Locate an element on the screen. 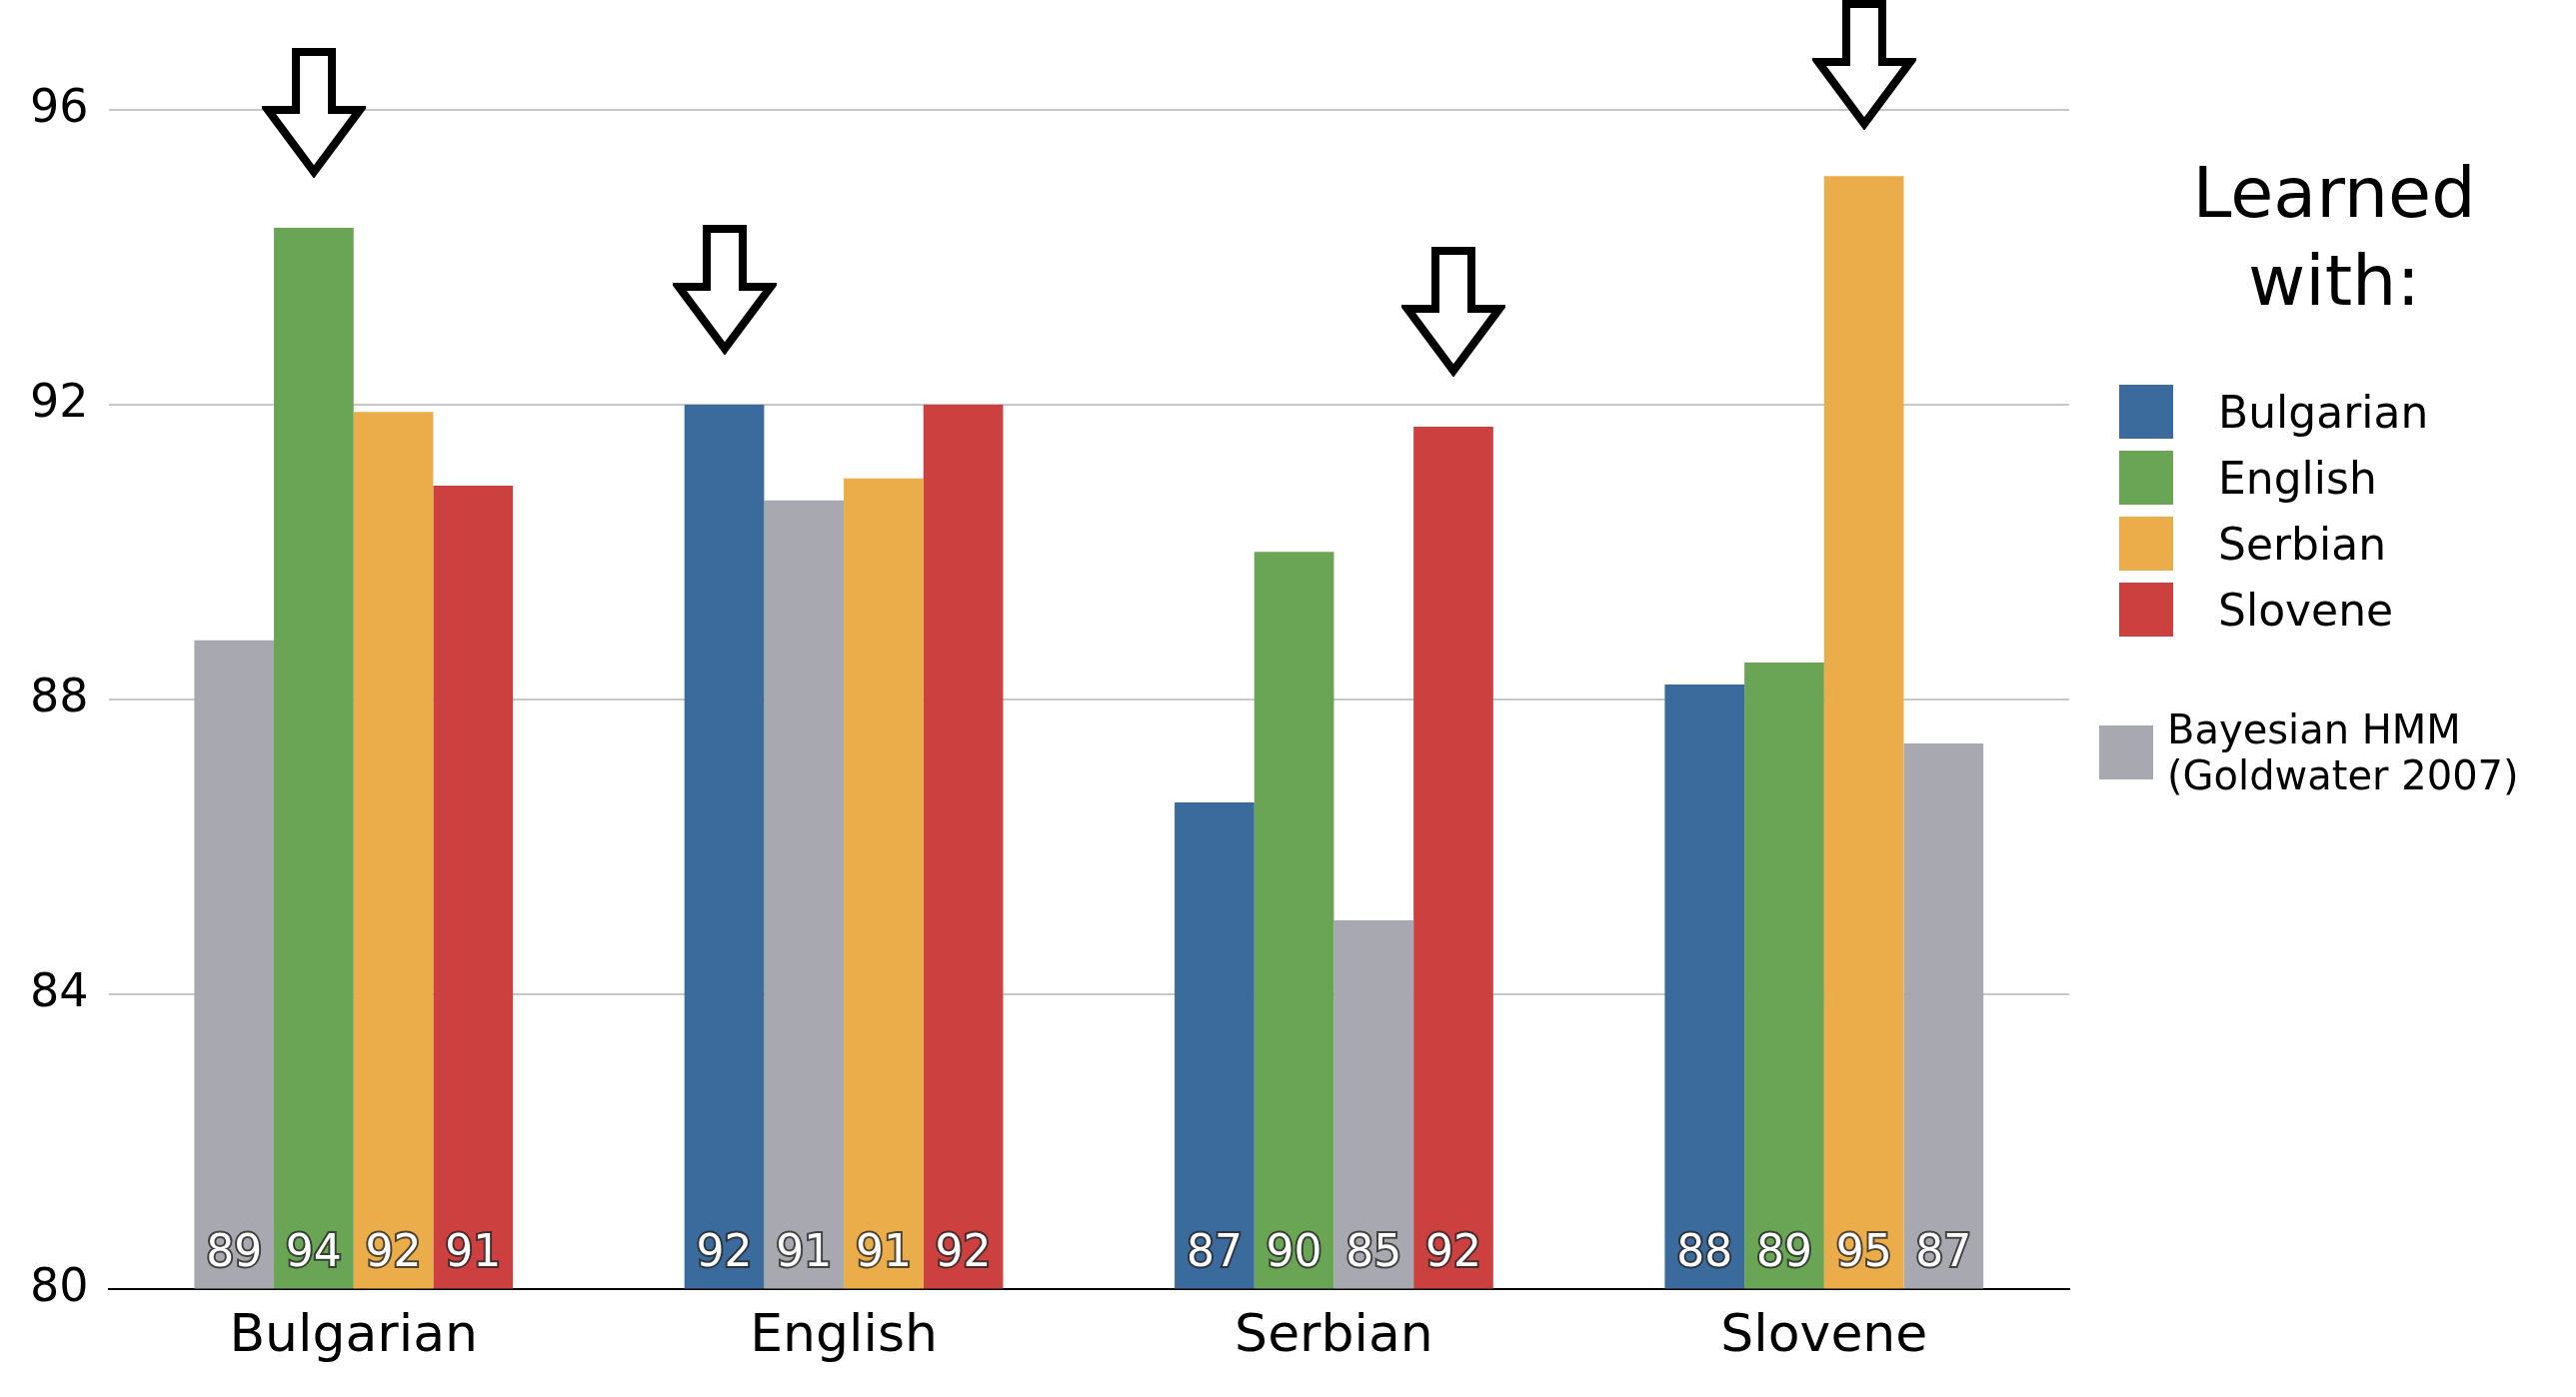 The width and height of the screenshot is (2576, 1397). y-tick-label: 84 is located at coordinates (59, 989).